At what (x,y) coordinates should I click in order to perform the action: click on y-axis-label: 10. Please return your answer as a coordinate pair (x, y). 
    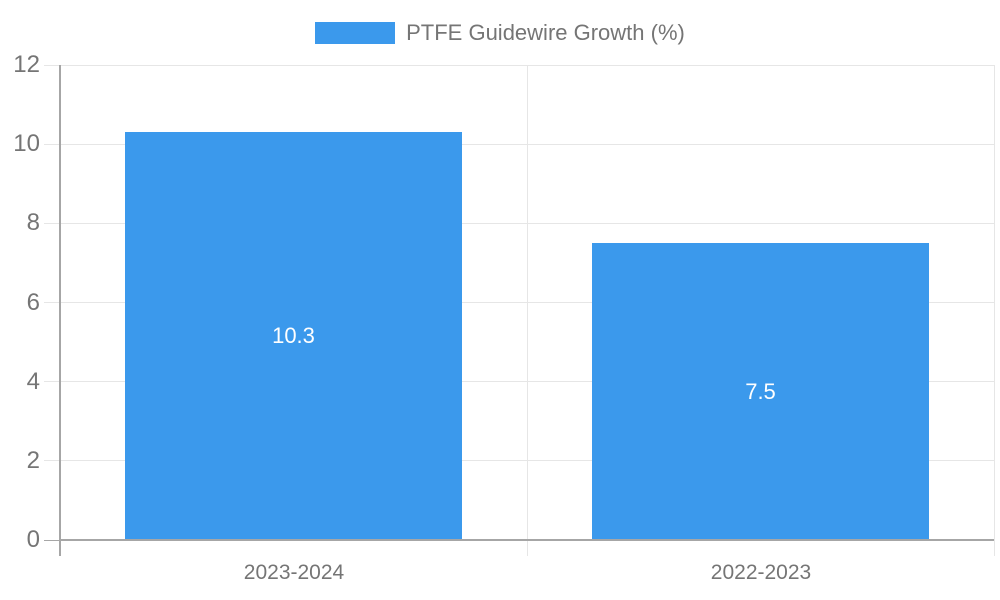
    Looking at the image, I should click on (26, 144).